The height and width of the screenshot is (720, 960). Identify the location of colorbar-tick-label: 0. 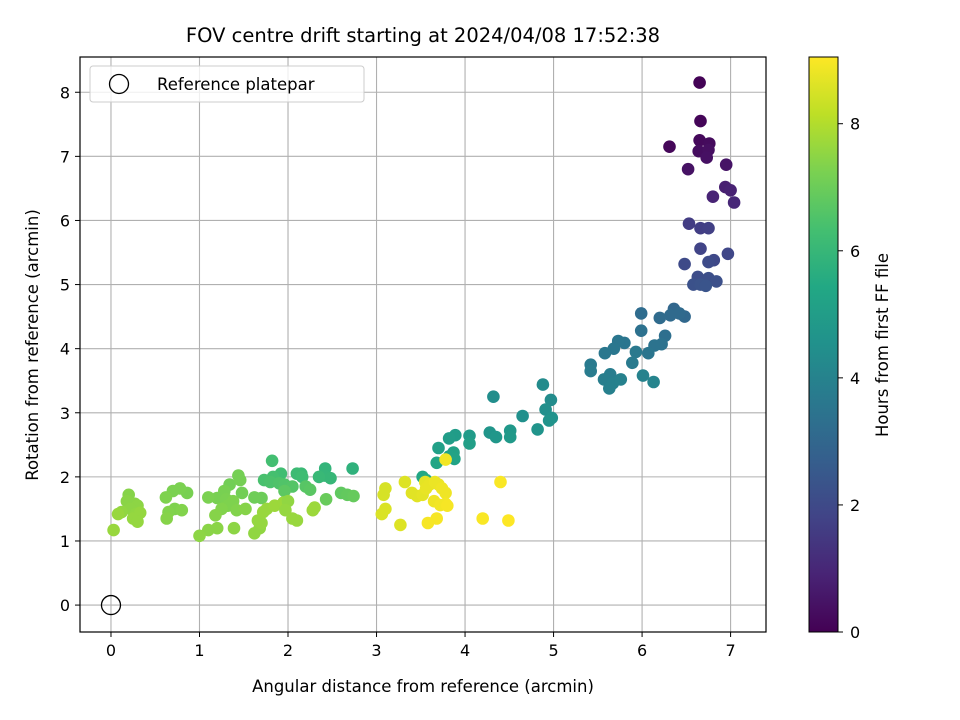
(855, 632).